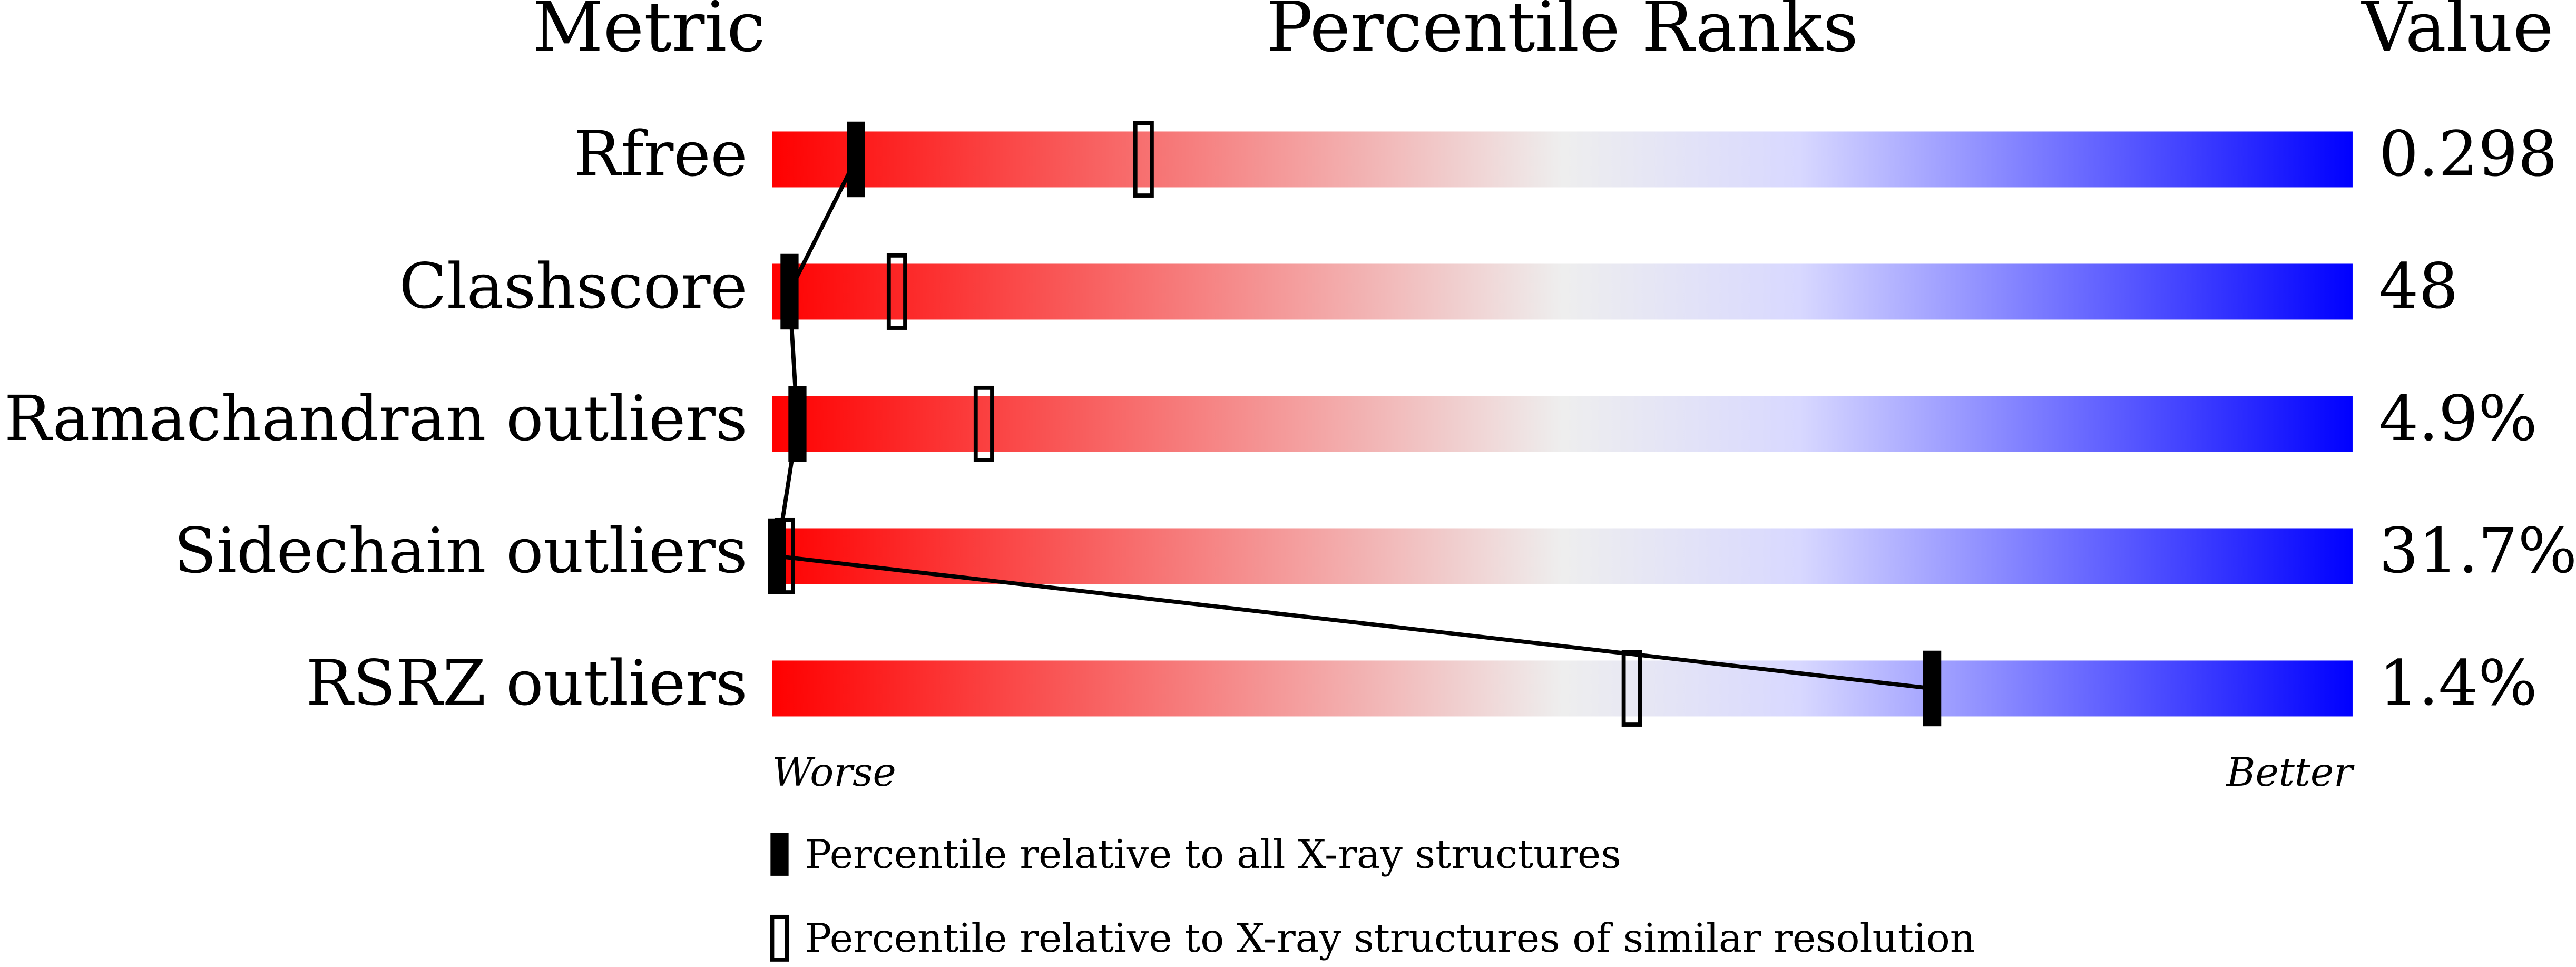 The width and height of the screenshot is (2576, 967). What do you see at coordinates (2290, 772) in the screenshot?
I see `x-high-label: Better` at bounding box center [2290, 772].